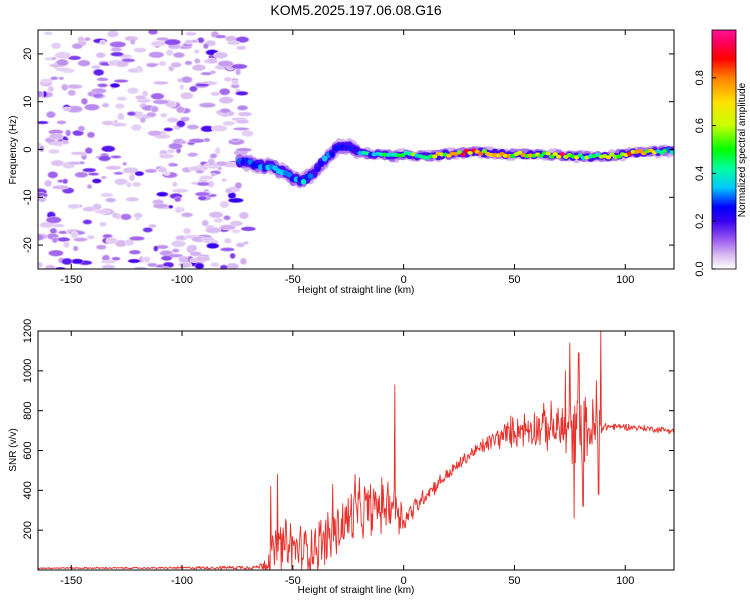  Describe the element at coordinates (28, 197) in the screenshot. I see `spectrogram-y-tick-label: -10` at that location.